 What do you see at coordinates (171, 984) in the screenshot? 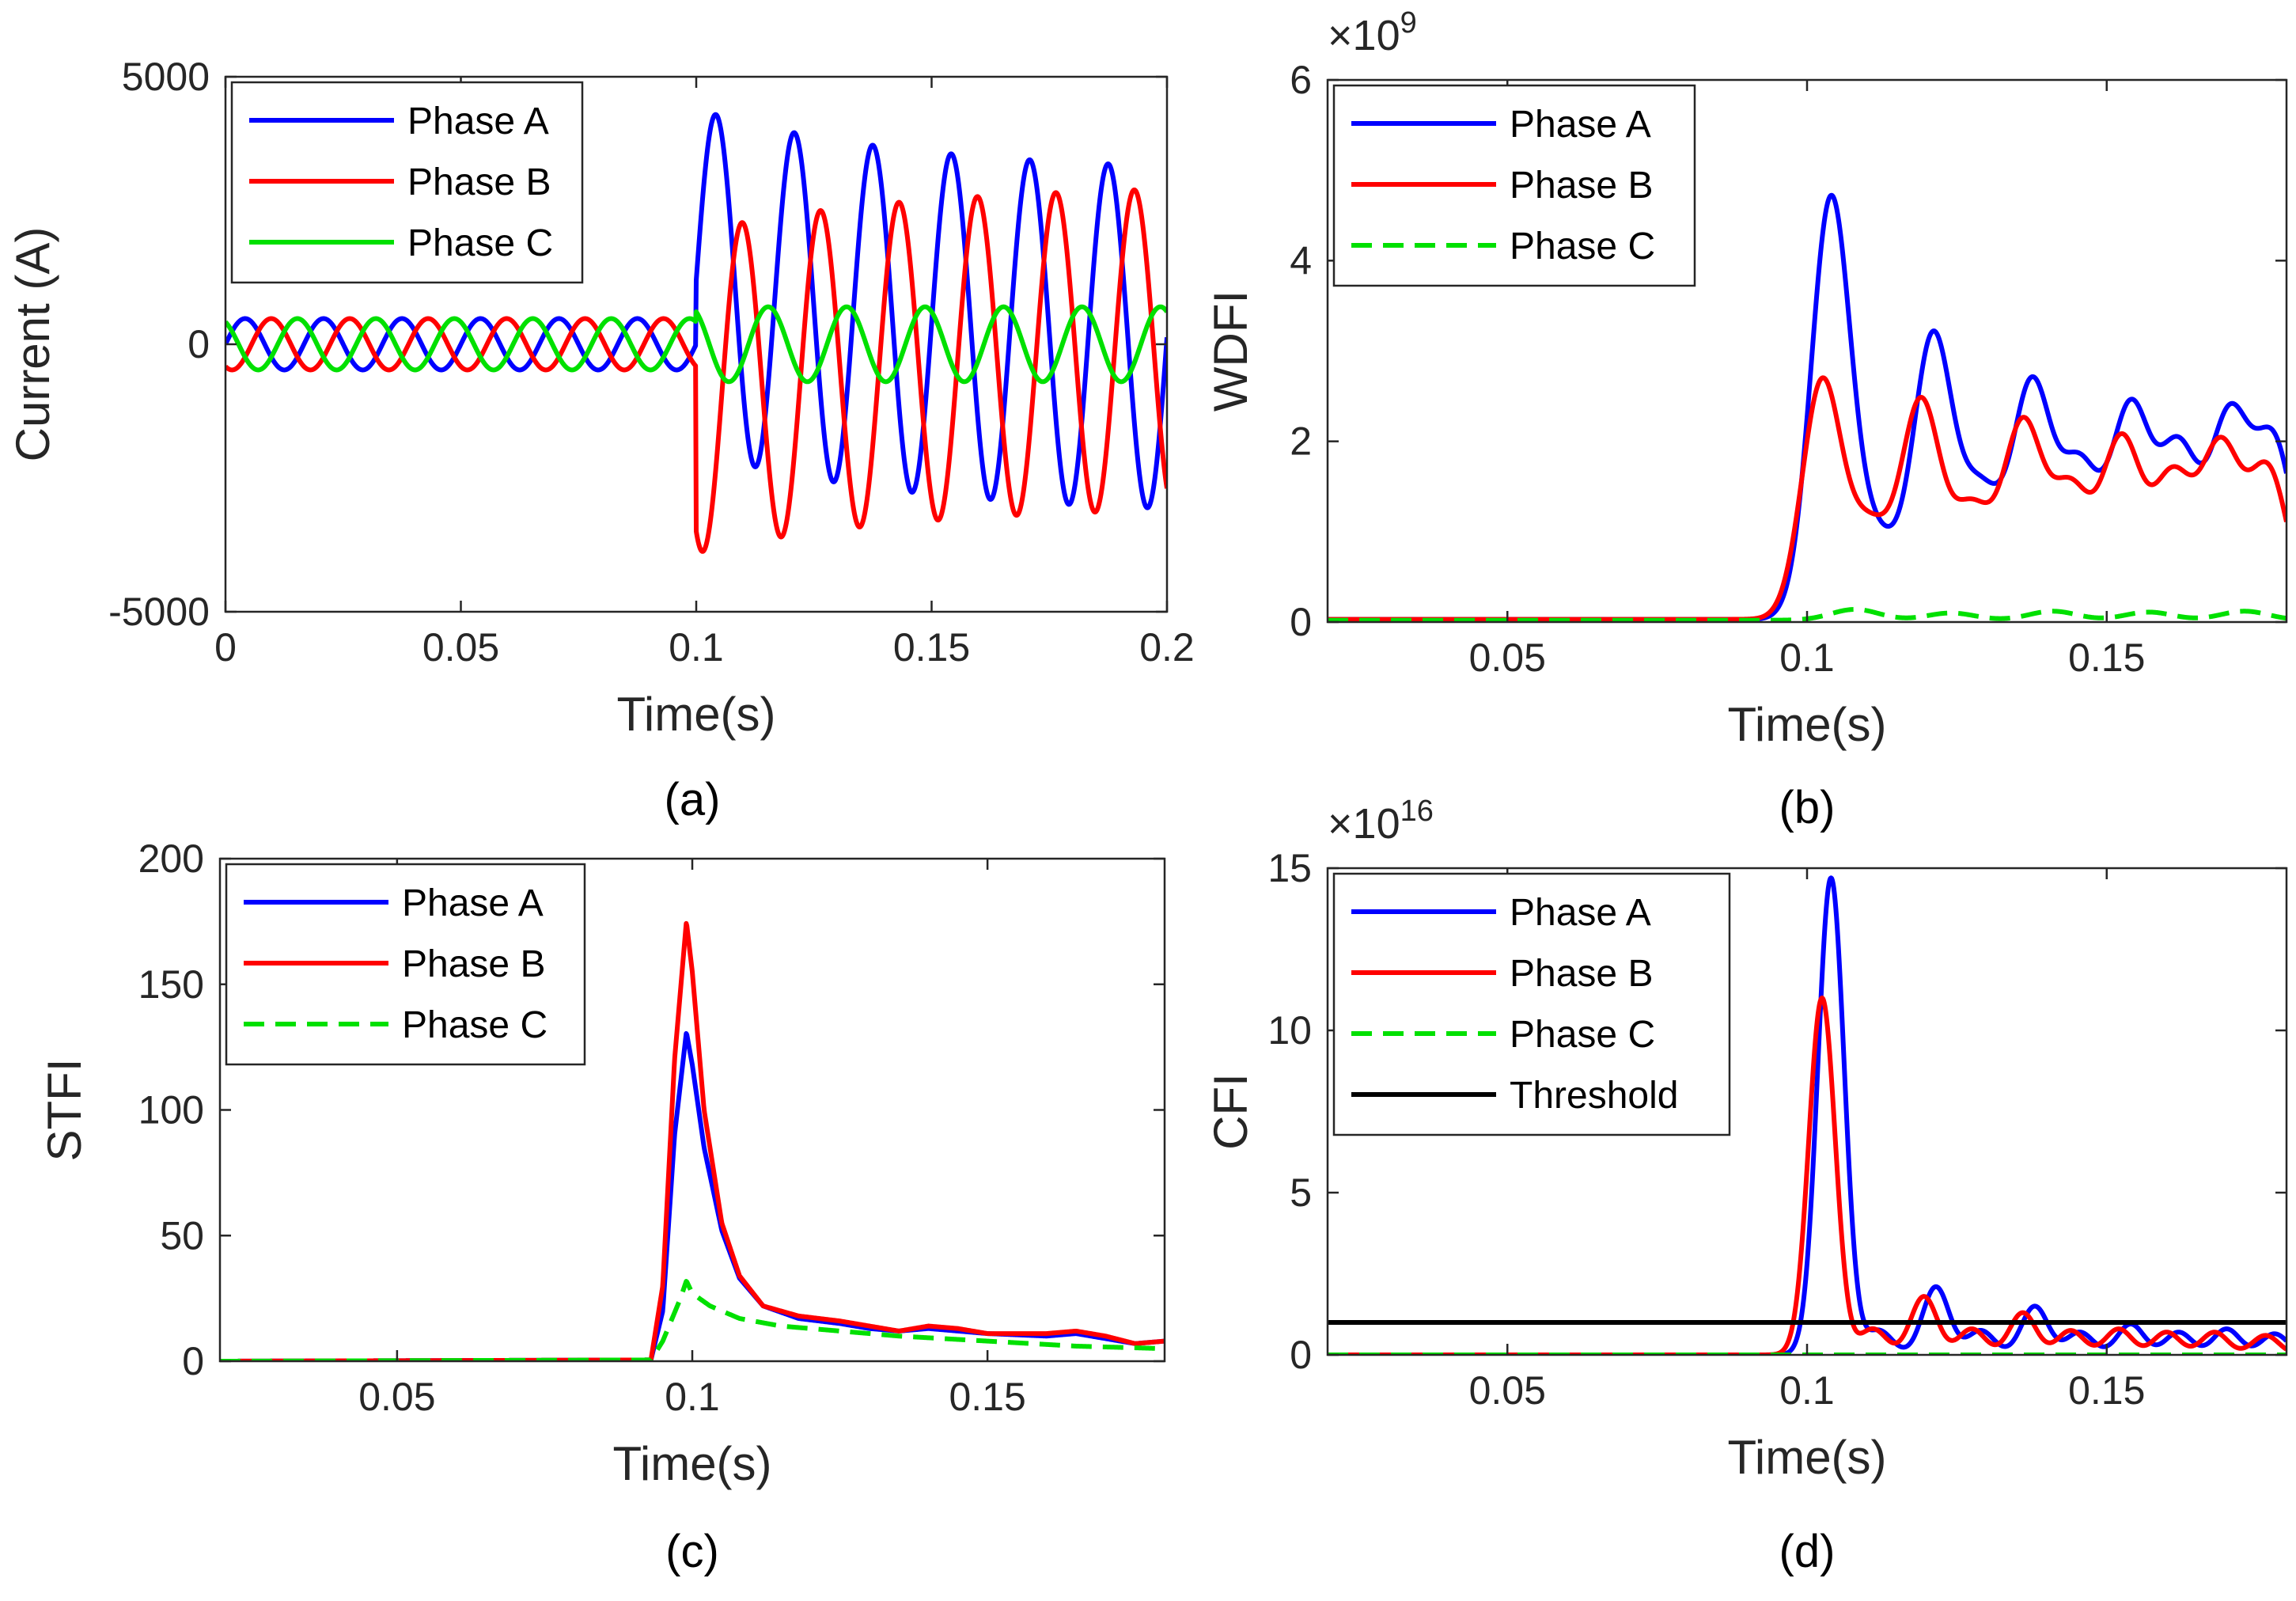
I see `y-tick-label: 150` at bounding box center [171, 984].